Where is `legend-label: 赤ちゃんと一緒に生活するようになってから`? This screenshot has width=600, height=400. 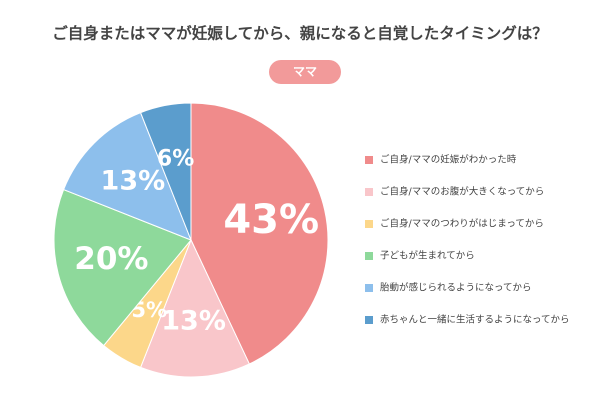
legend-label: 赤ちゃんと一緒に生活するようになってから is located at coordinates (475, 320).